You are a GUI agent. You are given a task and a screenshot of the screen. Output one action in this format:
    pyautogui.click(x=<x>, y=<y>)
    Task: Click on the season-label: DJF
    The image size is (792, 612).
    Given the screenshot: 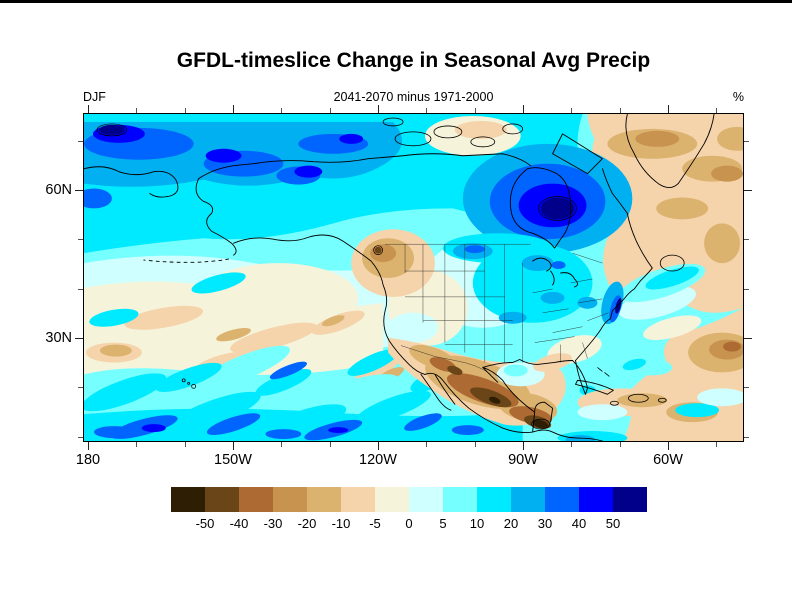 What is the action you would take?
    pyautogui.click(x=94, y=97)
    